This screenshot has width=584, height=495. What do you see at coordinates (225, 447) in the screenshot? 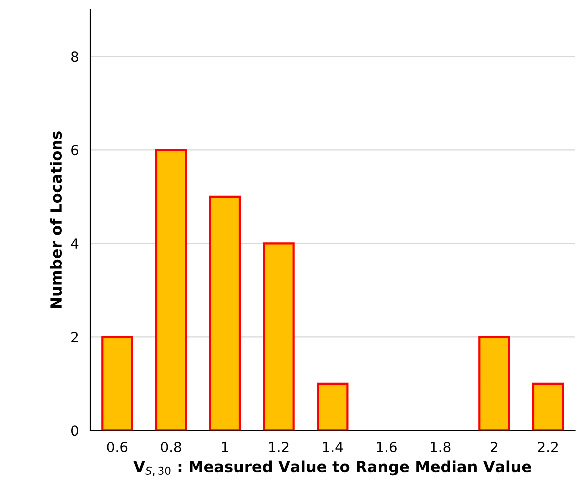
I see `x-tick-label: 1` at bounding box center [225, 447].